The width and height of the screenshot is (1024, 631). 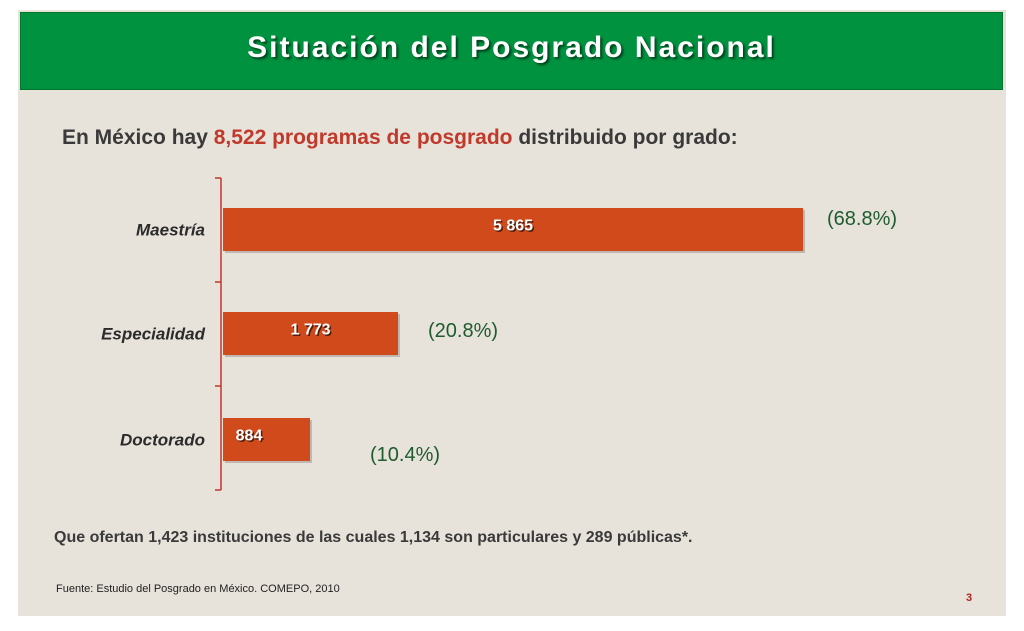 What do you see at coordinates (511, 47) in the screenshot?
I see `slide-title: Situación del Posgrado Nacional` at bounding box center [511, 47].